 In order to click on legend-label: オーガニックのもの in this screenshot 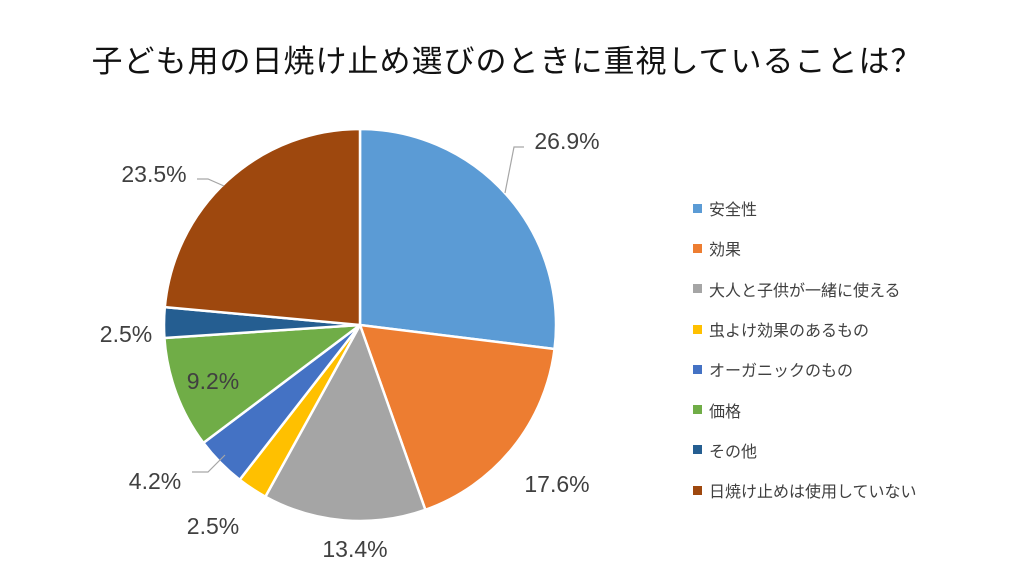, I will do `click(781, 371)`.